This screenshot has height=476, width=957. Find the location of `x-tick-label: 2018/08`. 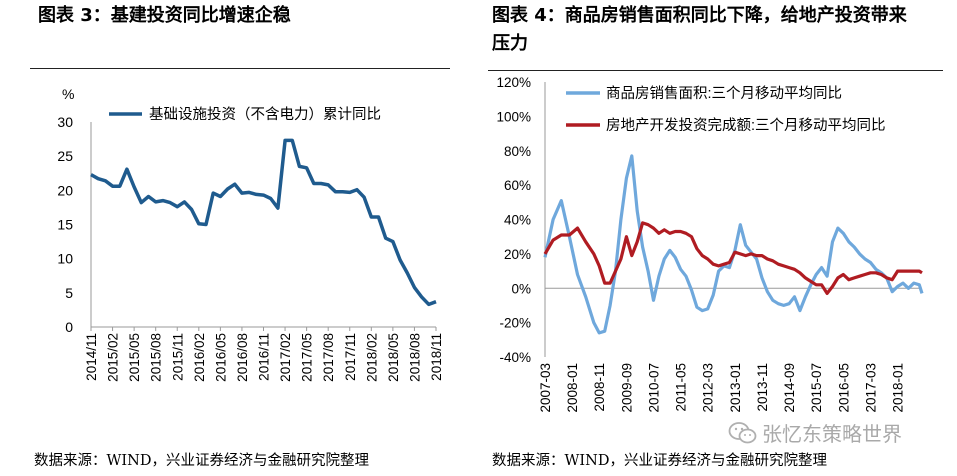

x-tick-label: 2018/08 is located at coordinates (414, 357).